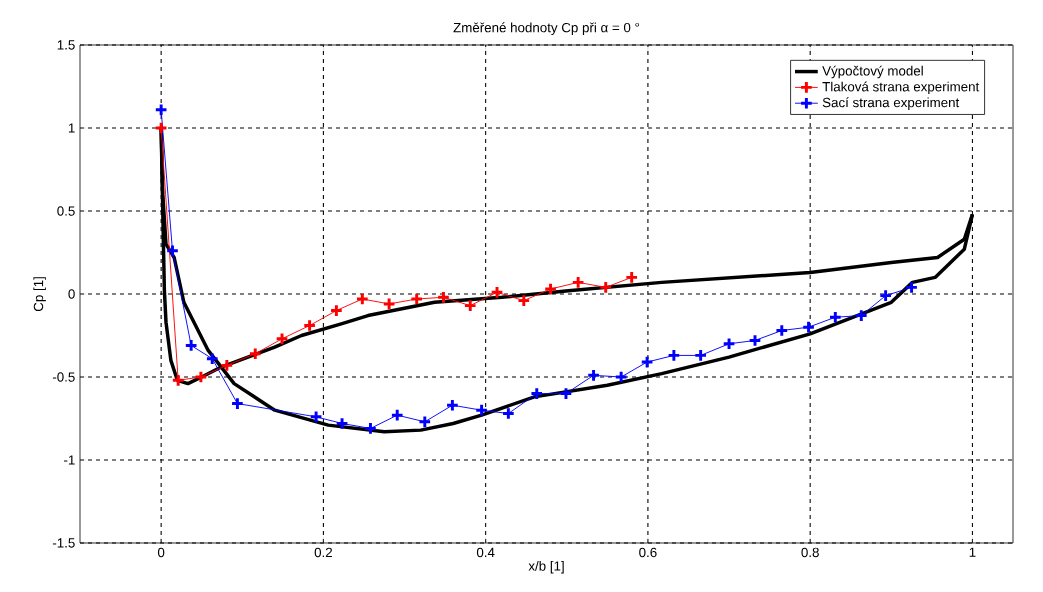 The height and width of the screenshot is (592, 1043). What do you see at coordinates (71, 294) in the screenshot?
I see `y-tick-label: 0` at bounding box center [71, 294].